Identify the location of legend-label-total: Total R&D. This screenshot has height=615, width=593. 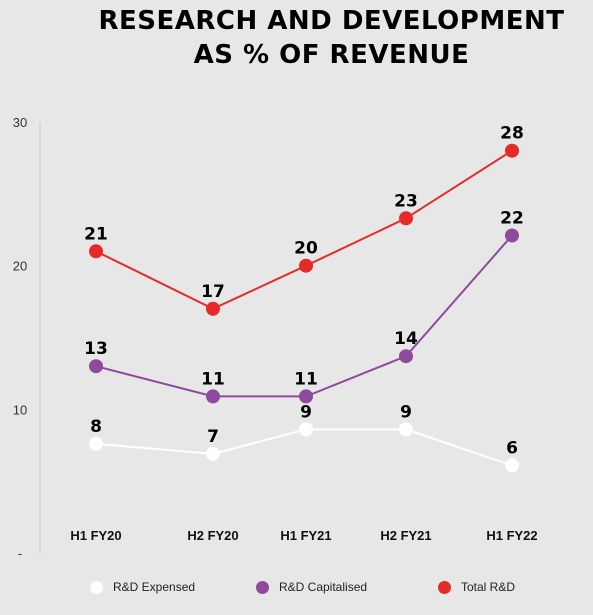
(488, 587).